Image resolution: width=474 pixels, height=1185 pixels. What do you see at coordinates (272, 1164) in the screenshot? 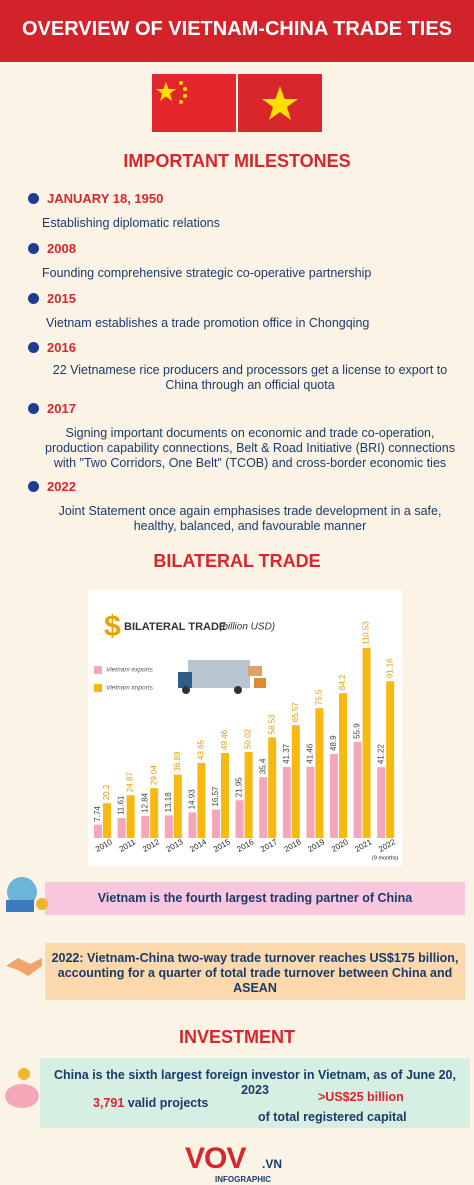
I see `logo-domain: .VN` at bounding box center [272, 1164].